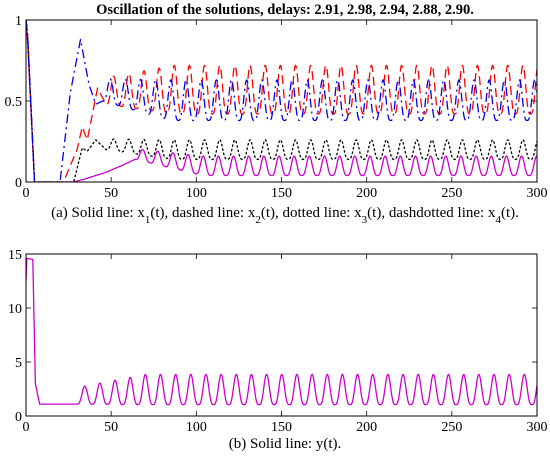  I want to click on panel-b-xtick-label: 150, so click(281, 427).